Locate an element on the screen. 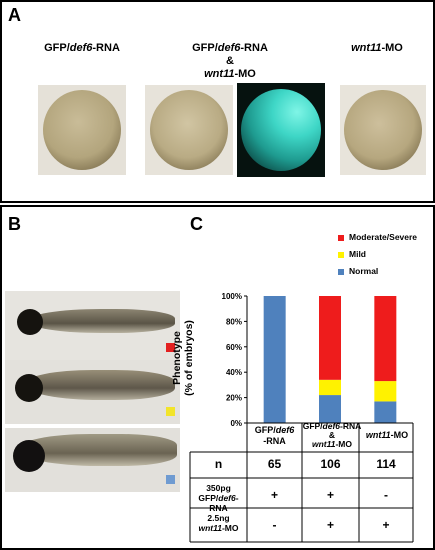 The height and width of the screenshot is (550, 435). legend-item: Mild is located at coordinates (352, 254).